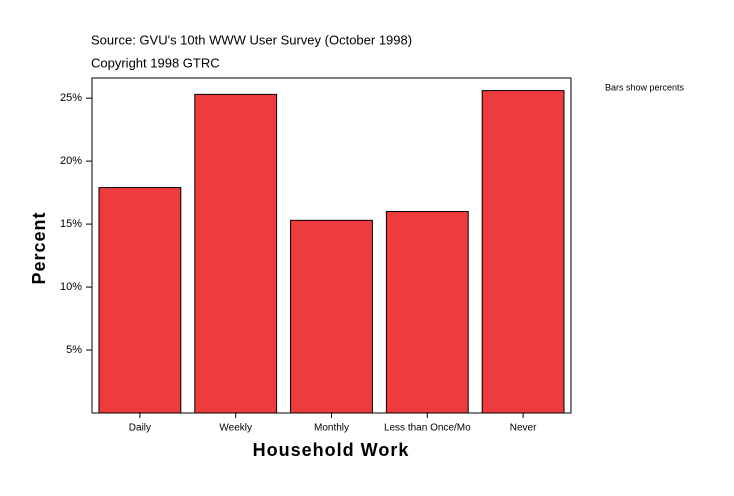 The image size is (734, 496). Describe the element at coordinates (523, 428) in the screenshot. I see `x-tick-label: Never` at that location.